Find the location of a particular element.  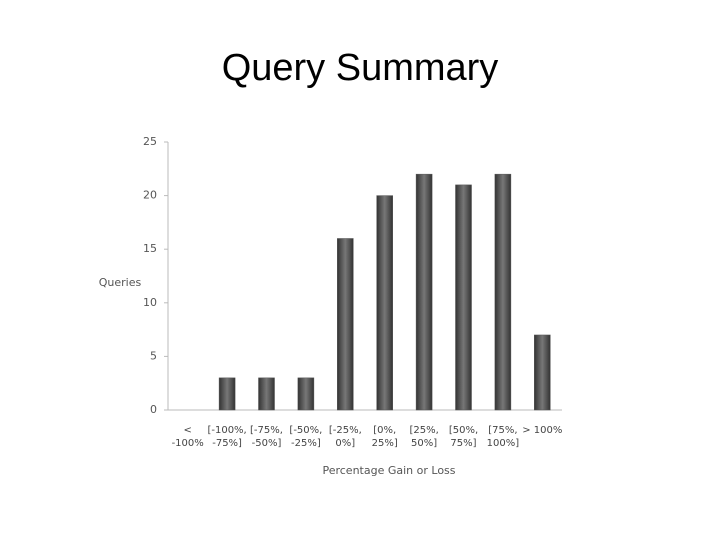

y-axis-label: Queries is located at coordinates (120, 282).